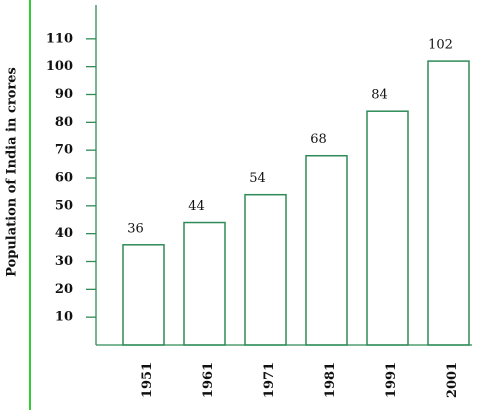 The image size is (485, 410). I want to click on x-tick-label: 1991, so click(391, 380).